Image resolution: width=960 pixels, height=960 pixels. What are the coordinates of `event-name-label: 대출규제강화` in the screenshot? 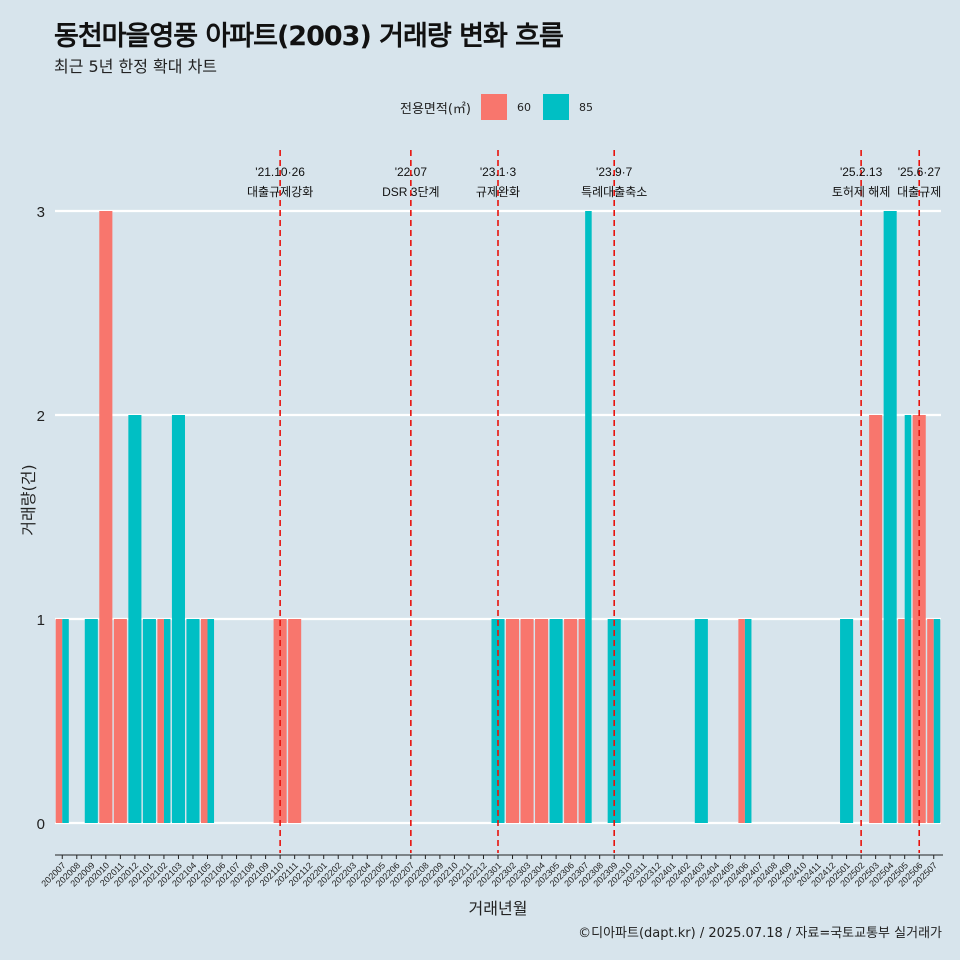 It's located at (280, 192).